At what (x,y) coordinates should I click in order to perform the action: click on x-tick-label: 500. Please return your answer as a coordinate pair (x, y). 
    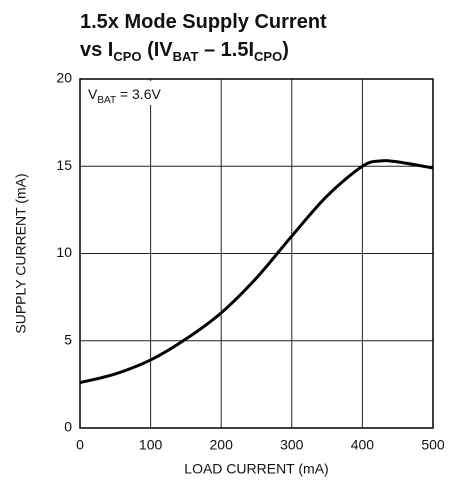
    Looking at the image, I should click on (433, 445).